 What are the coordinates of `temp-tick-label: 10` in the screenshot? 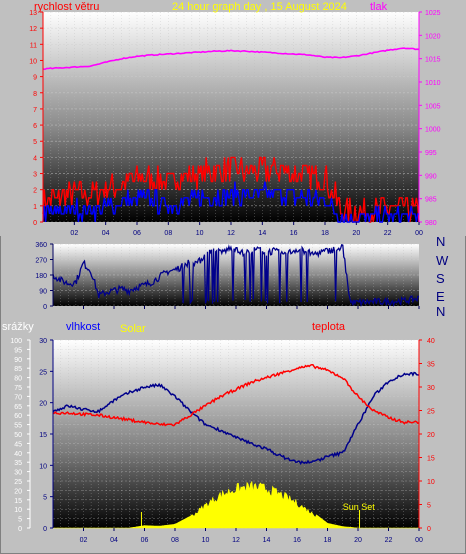 It's located at (431, 482).